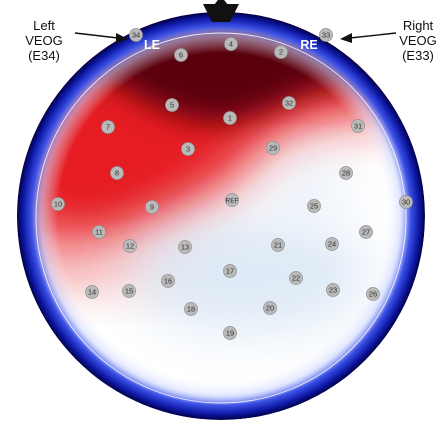  I want to click on electrode-27: 27, so click(366, 232).